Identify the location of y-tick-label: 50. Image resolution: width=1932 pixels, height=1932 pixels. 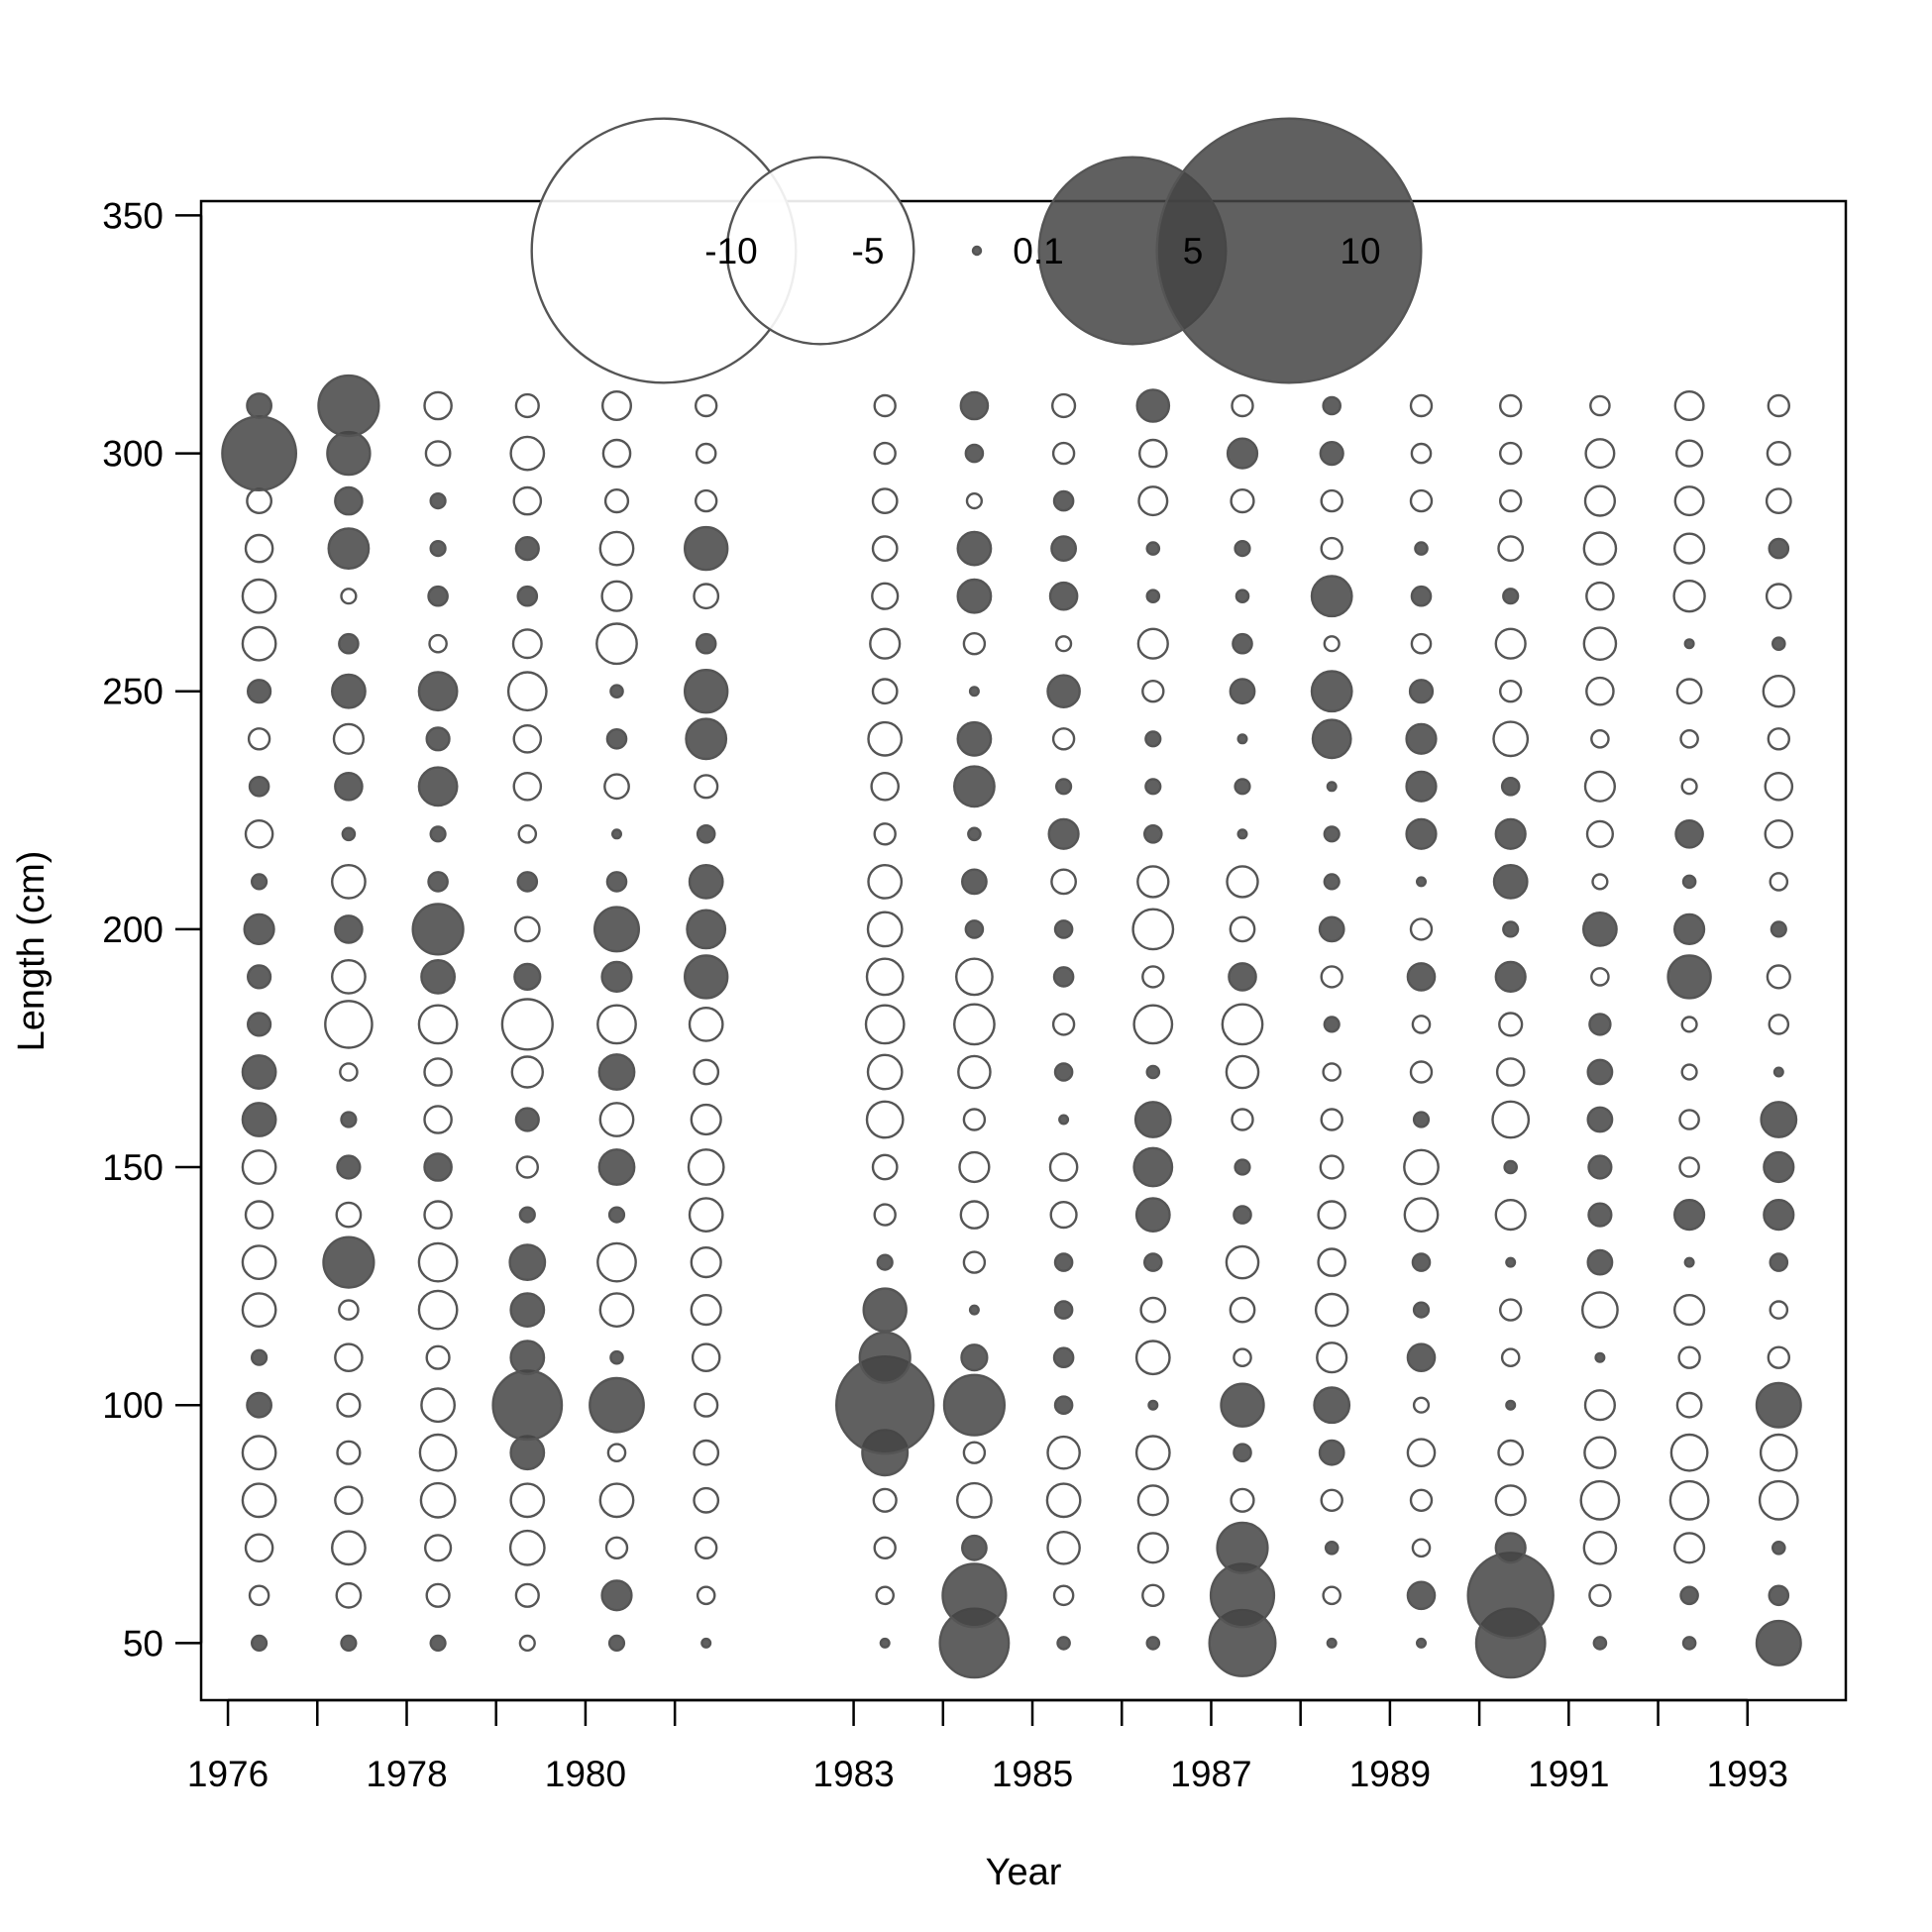
(143, 1643).